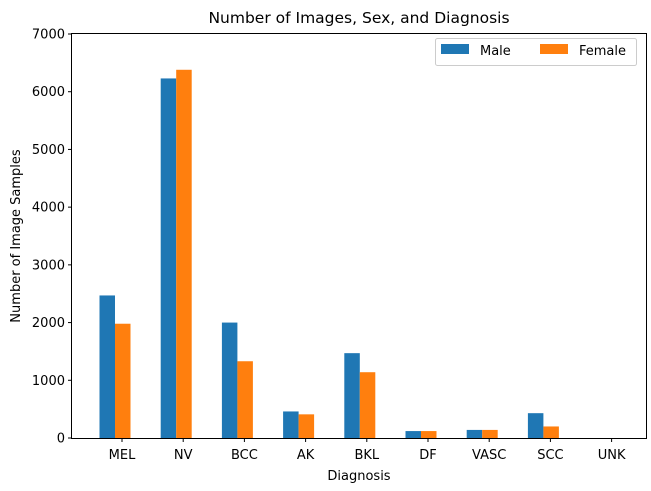  What do you see at coordinates (184, 253) in the screenshot?
I see `bar-female-nv` at bounding box center [184, 253].